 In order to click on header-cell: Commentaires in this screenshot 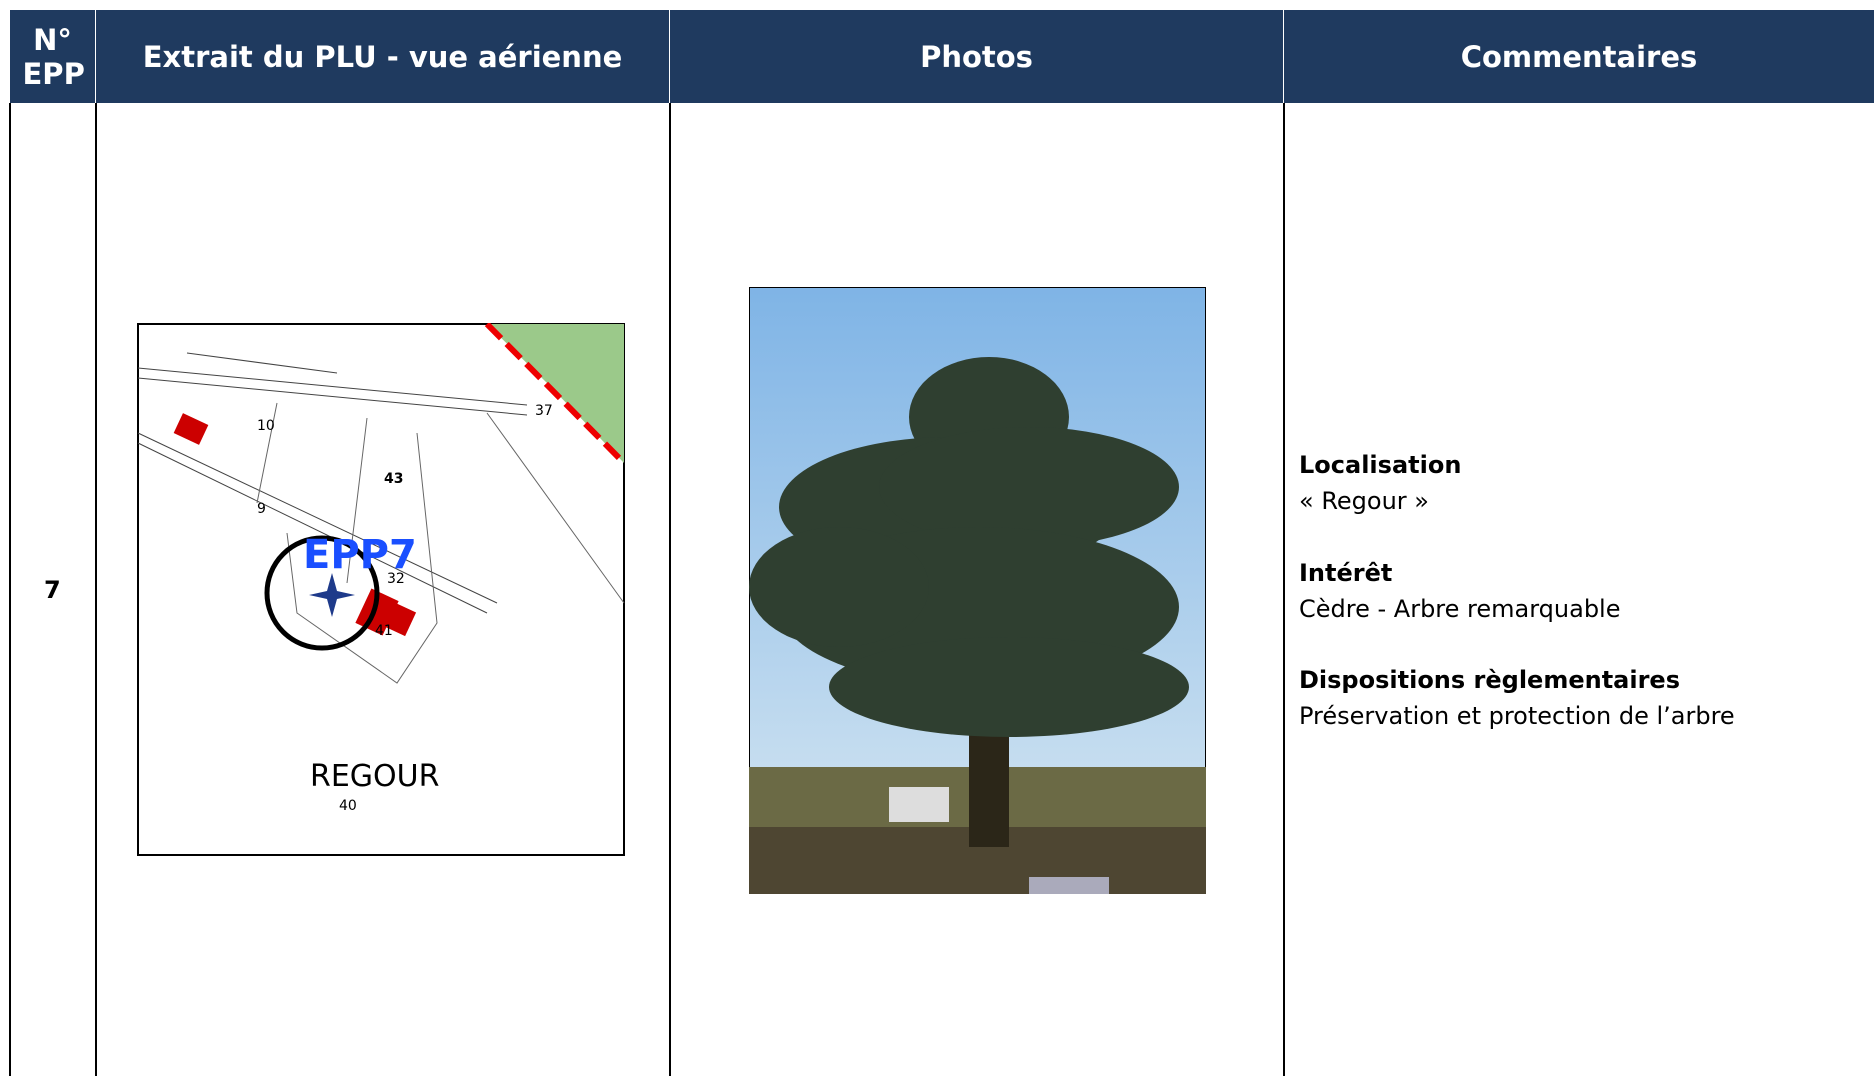, I will do `click(1579, 56)`.